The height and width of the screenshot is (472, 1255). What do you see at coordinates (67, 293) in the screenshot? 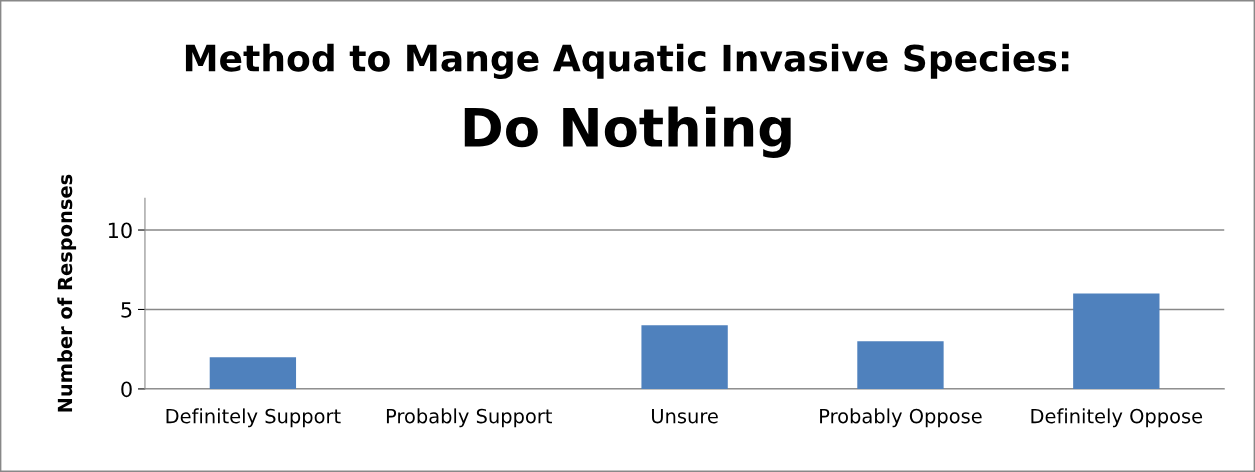
I see `y-axis-title: Number of Responses` at bounding box center [67, 293].